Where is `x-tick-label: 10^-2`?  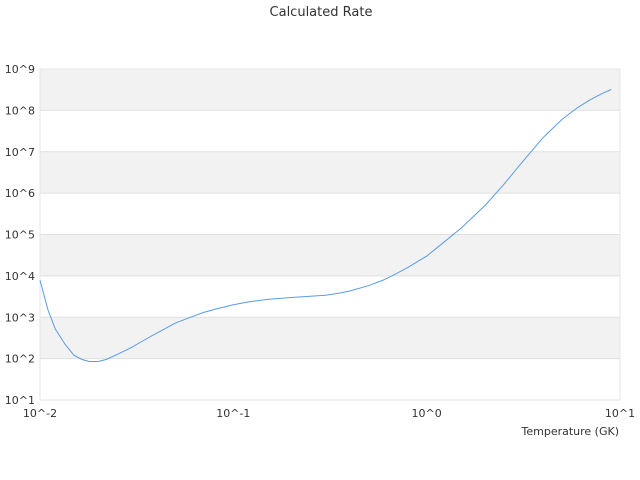 x-tick-label: 10^-2 is located at coordinates (40, 413).